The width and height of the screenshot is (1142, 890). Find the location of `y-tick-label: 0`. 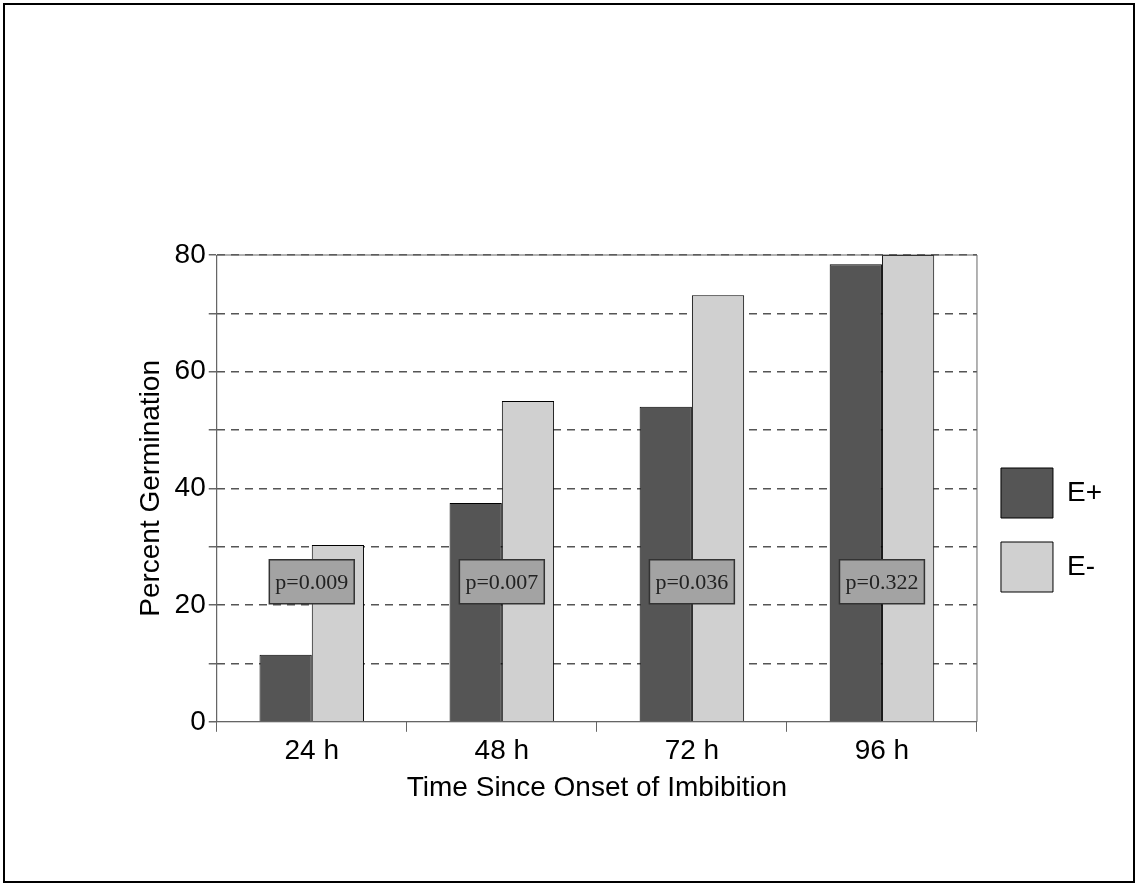

y-tick-label: 0 is located at coordinates (198, 720).